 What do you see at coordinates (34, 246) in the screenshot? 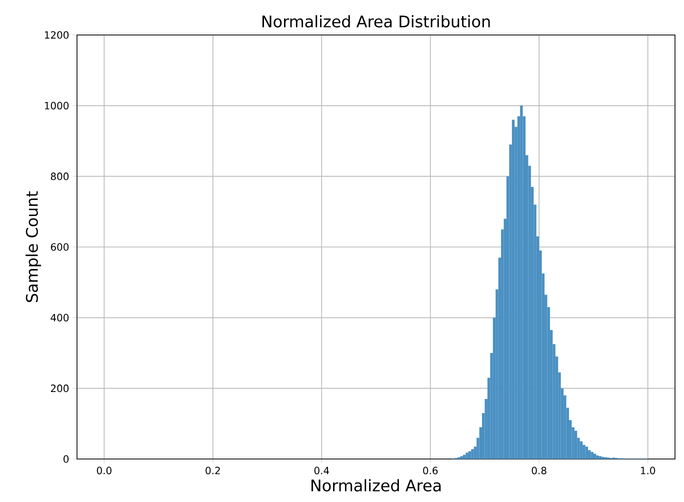
I see `y-axis-title: Sample Count` at bounding box center [34, 246].